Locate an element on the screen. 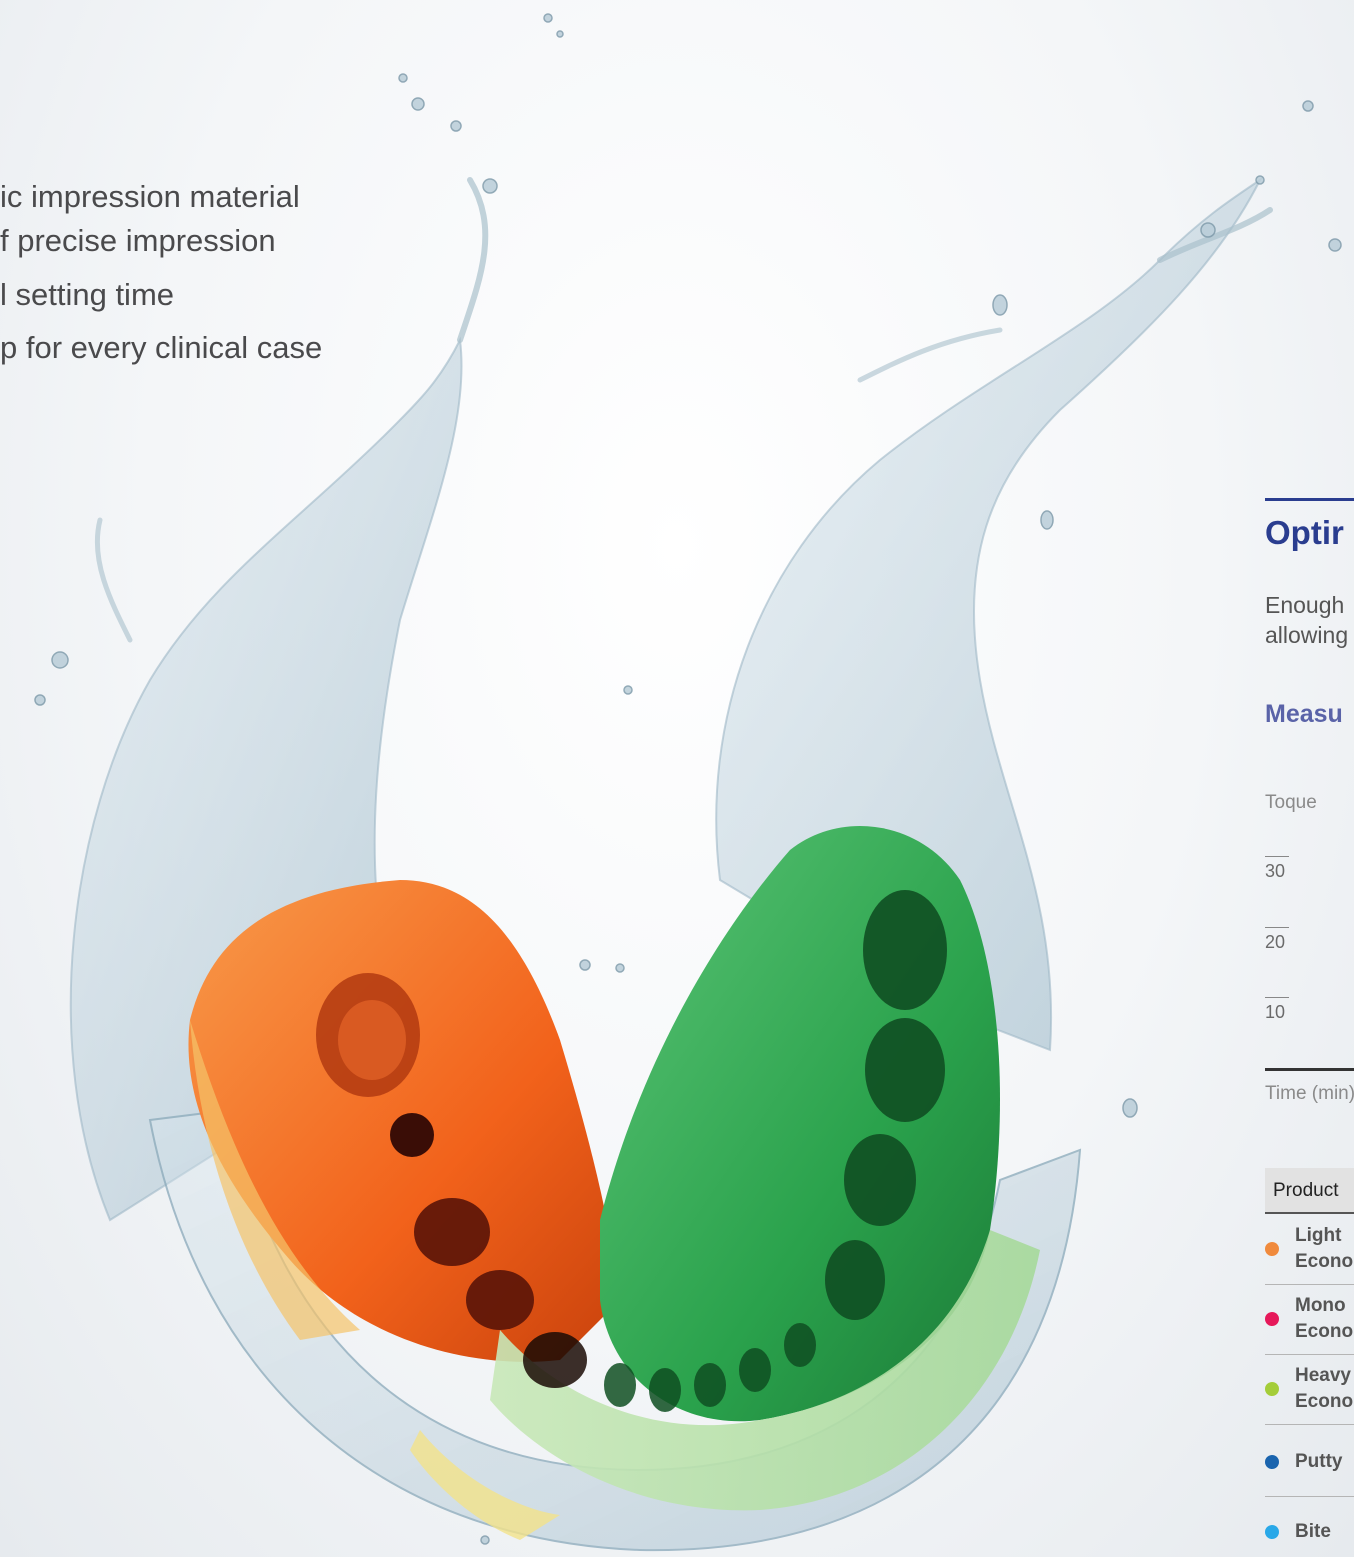 Image resolution: width=1354 pixels, height=1557 pixels. y-axis-title: Toque is located at coordinates (1291, 802).